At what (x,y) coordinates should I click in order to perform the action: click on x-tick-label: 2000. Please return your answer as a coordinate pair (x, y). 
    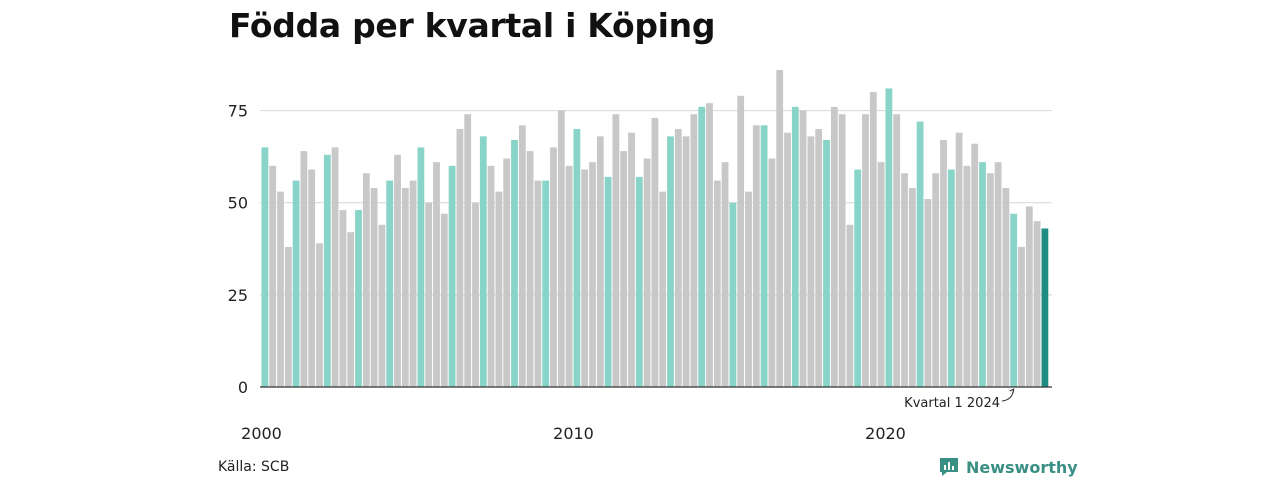
    Looking at the image, I should click on (261, 433).